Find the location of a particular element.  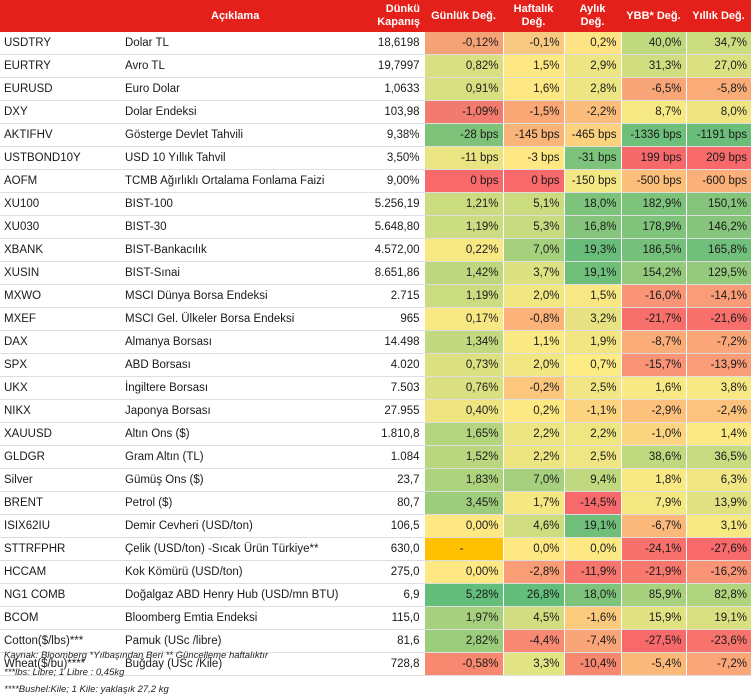

daily-change-cell: 1,65% is located at coordinates (463, 434).